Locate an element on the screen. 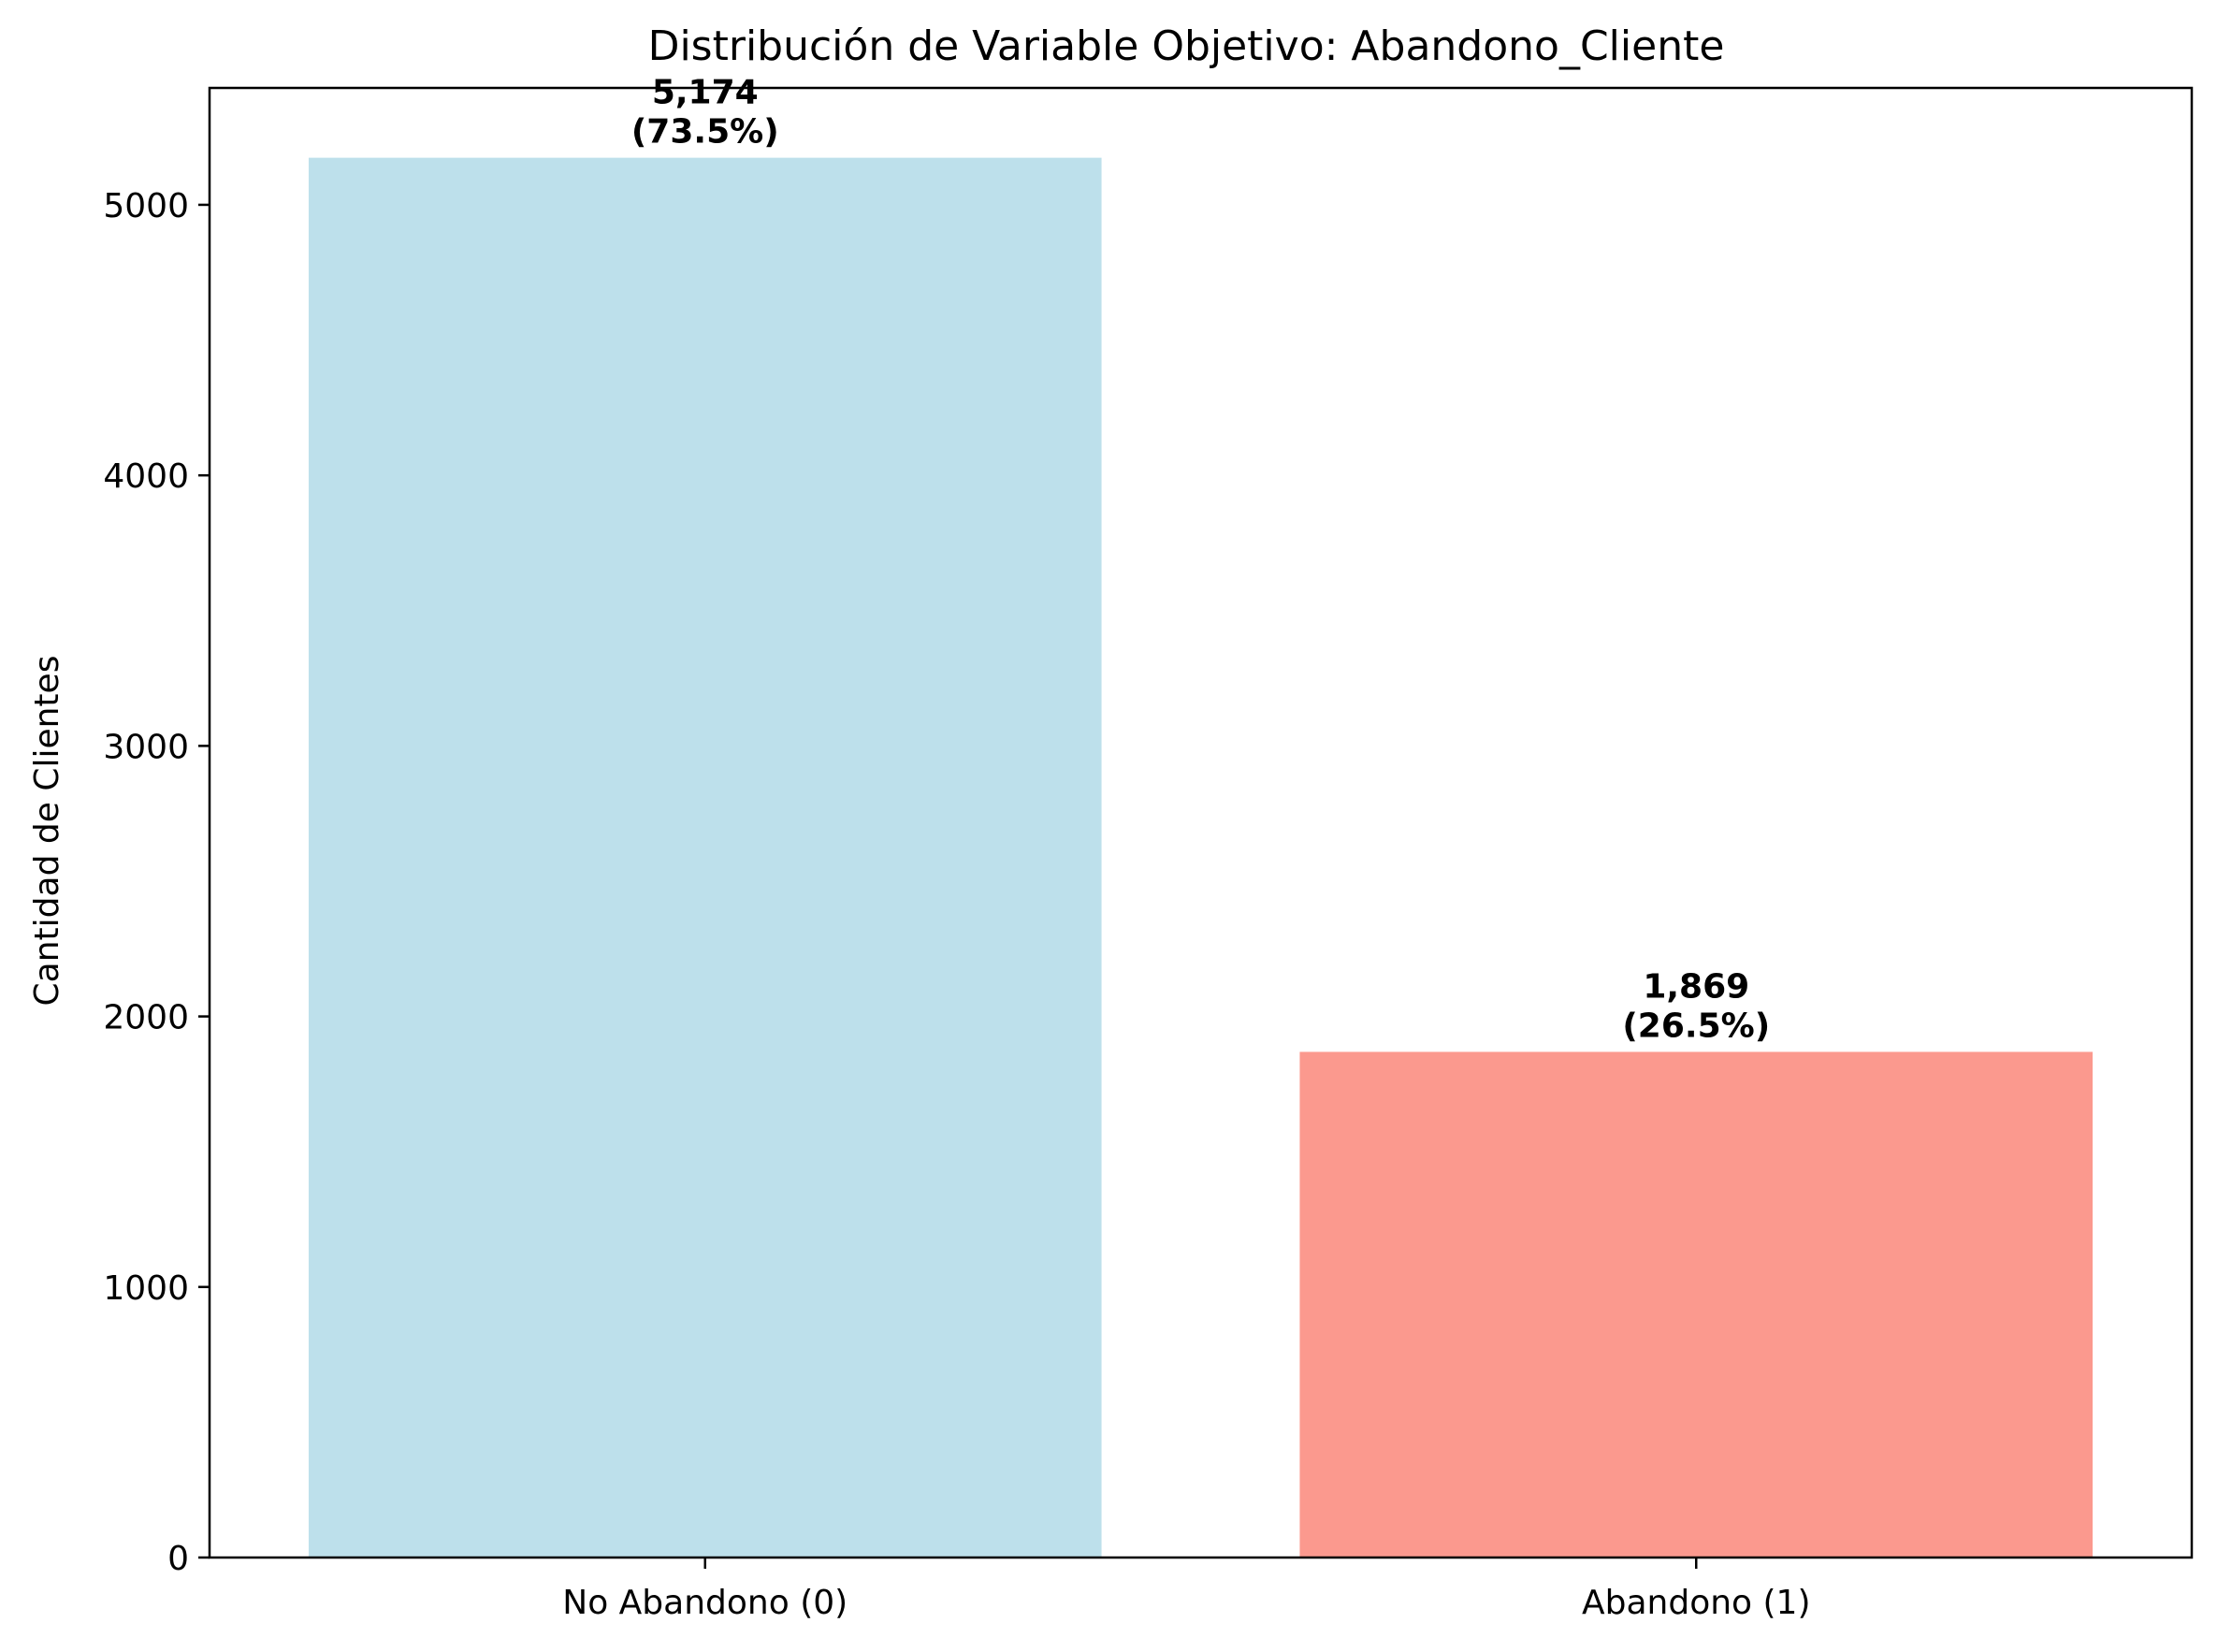  x-tick-label-0: No Abandono (0) is located at coordinates (705, 1603).